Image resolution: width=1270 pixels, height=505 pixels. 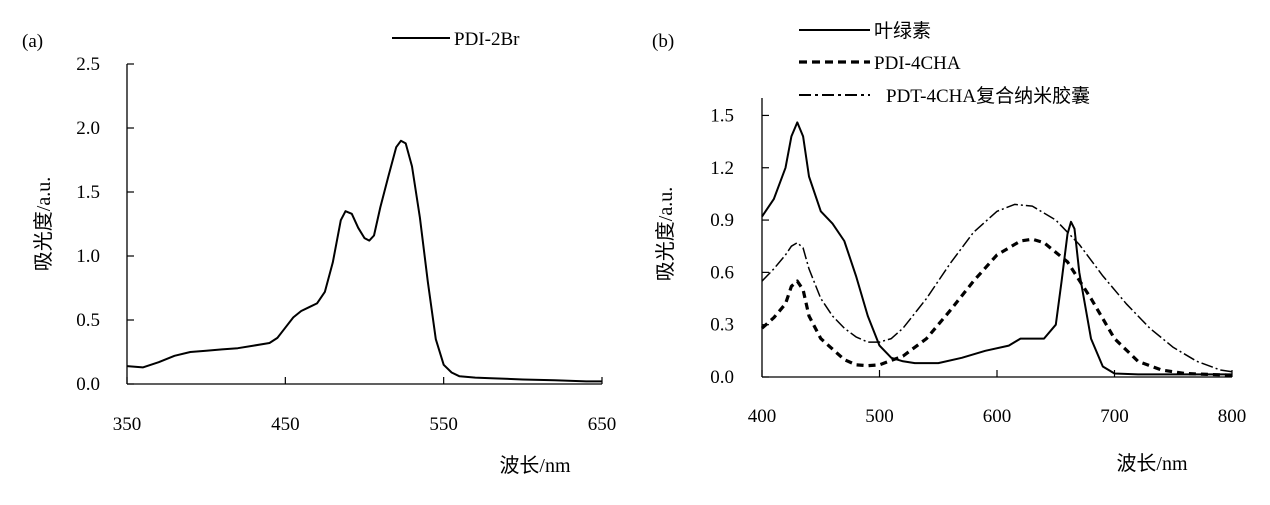 I want to click on x-tick-label: 400, so click(x=762, y=416).